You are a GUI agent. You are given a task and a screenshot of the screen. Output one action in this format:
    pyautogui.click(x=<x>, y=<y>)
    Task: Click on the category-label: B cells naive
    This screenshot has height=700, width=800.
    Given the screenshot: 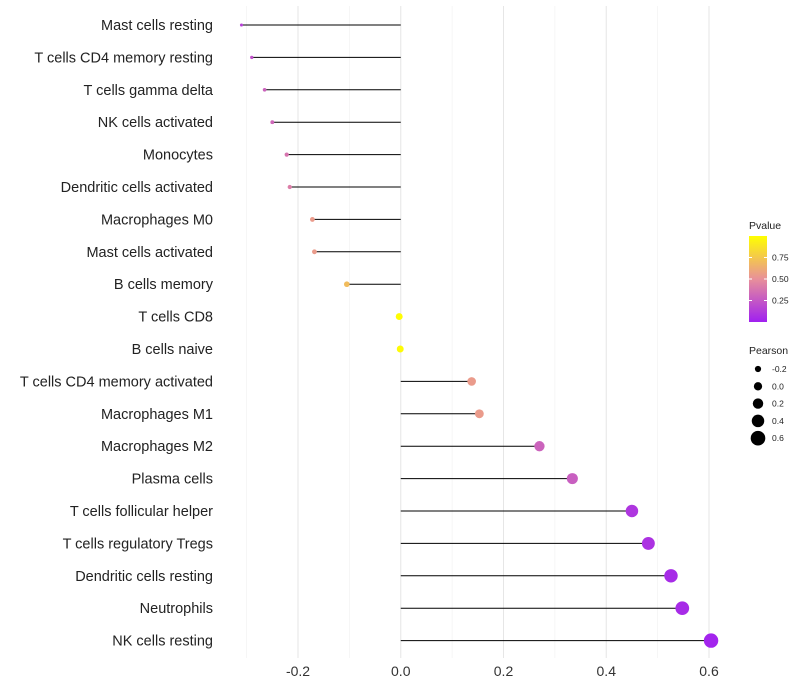 What is the action you would take?
    pyautogui.click(x=172, y=350)
    